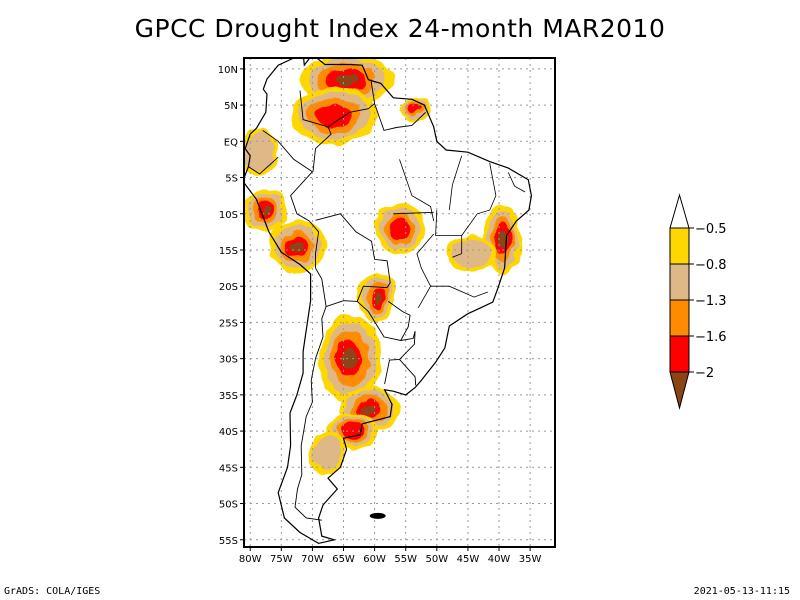  Describe the element at coordinates (228, 70) in the screenshot. I see `lat-tick-label: 10N` at that location.